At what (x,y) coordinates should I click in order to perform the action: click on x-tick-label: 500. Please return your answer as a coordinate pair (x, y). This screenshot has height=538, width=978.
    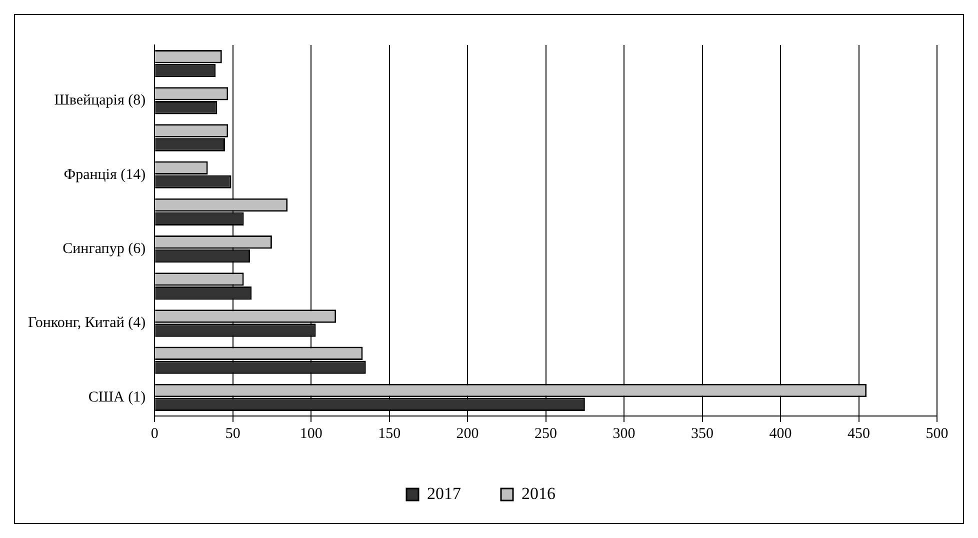
    Looking at the image, I should click on (937, 434).